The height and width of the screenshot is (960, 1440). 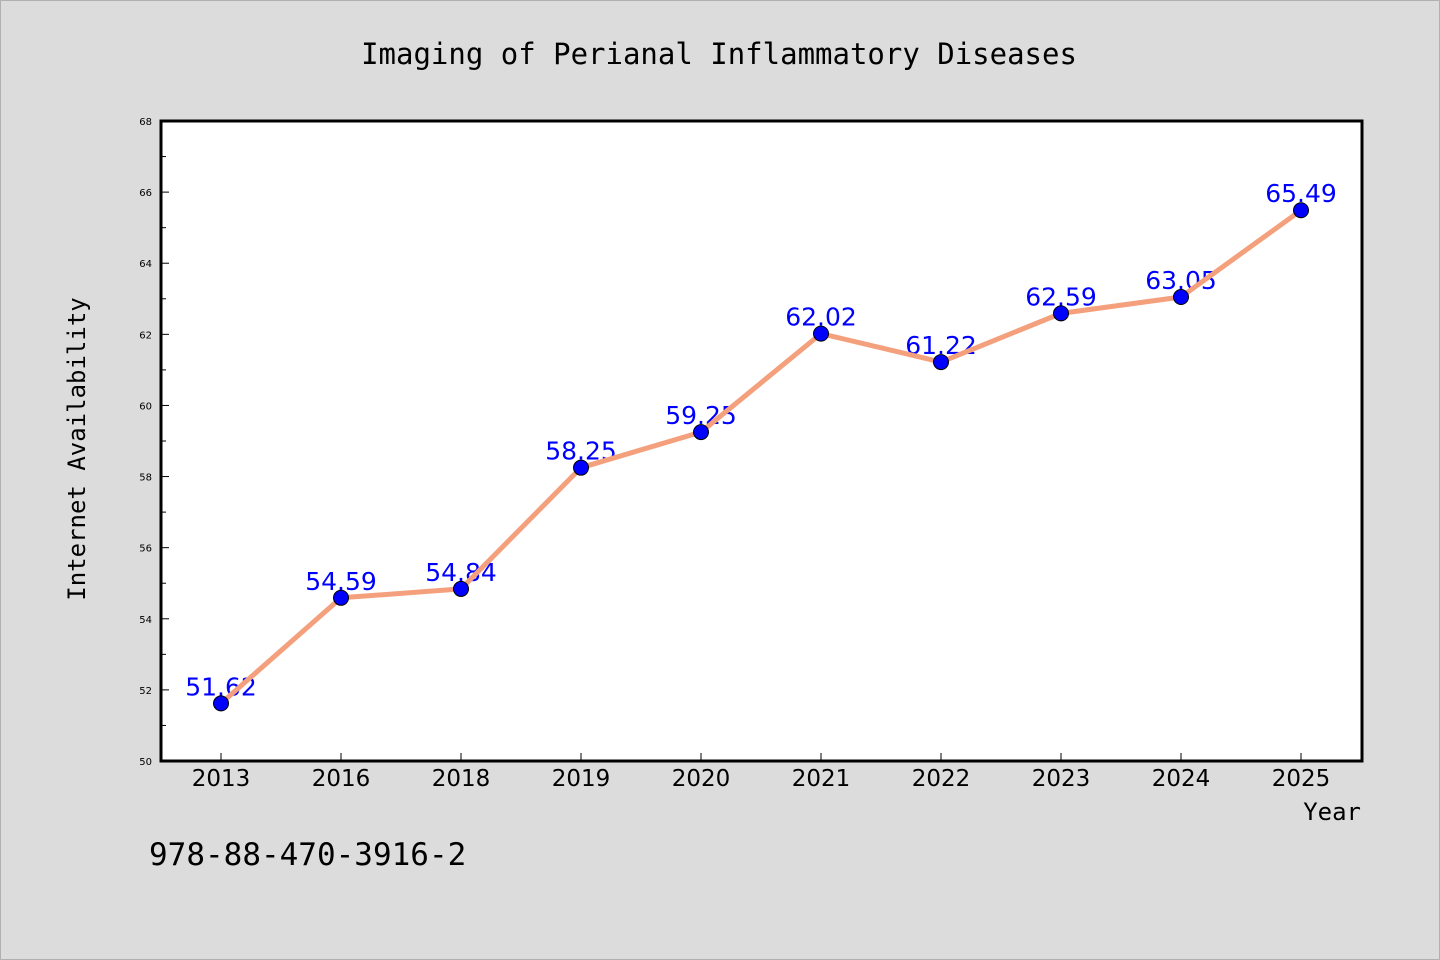 I want to click on x-tick-label: 2021, so click(x=821, y=779).